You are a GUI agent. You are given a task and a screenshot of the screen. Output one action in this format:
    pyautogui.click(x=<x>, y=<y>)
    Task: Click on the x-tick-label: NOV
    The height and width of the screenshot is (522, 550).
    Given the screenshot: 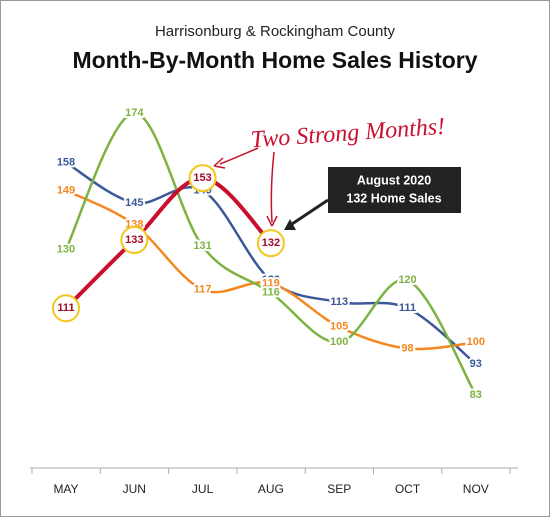 What is the action you would take?
    pyautogui.click(x=476, y=489)
    